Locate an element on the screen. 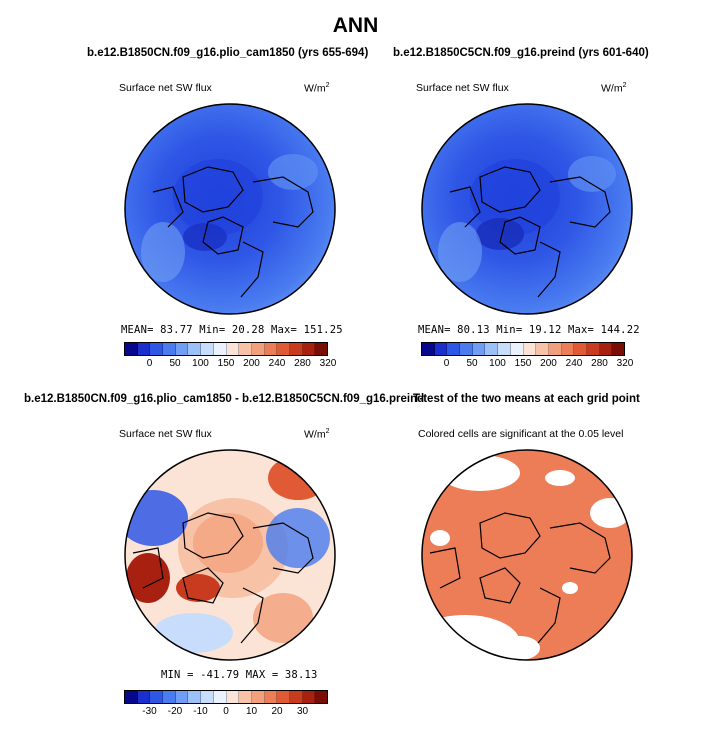  panel2-colorbar: 0 50 100 150 200 240 280 320 is located at coordinates (527, 356).